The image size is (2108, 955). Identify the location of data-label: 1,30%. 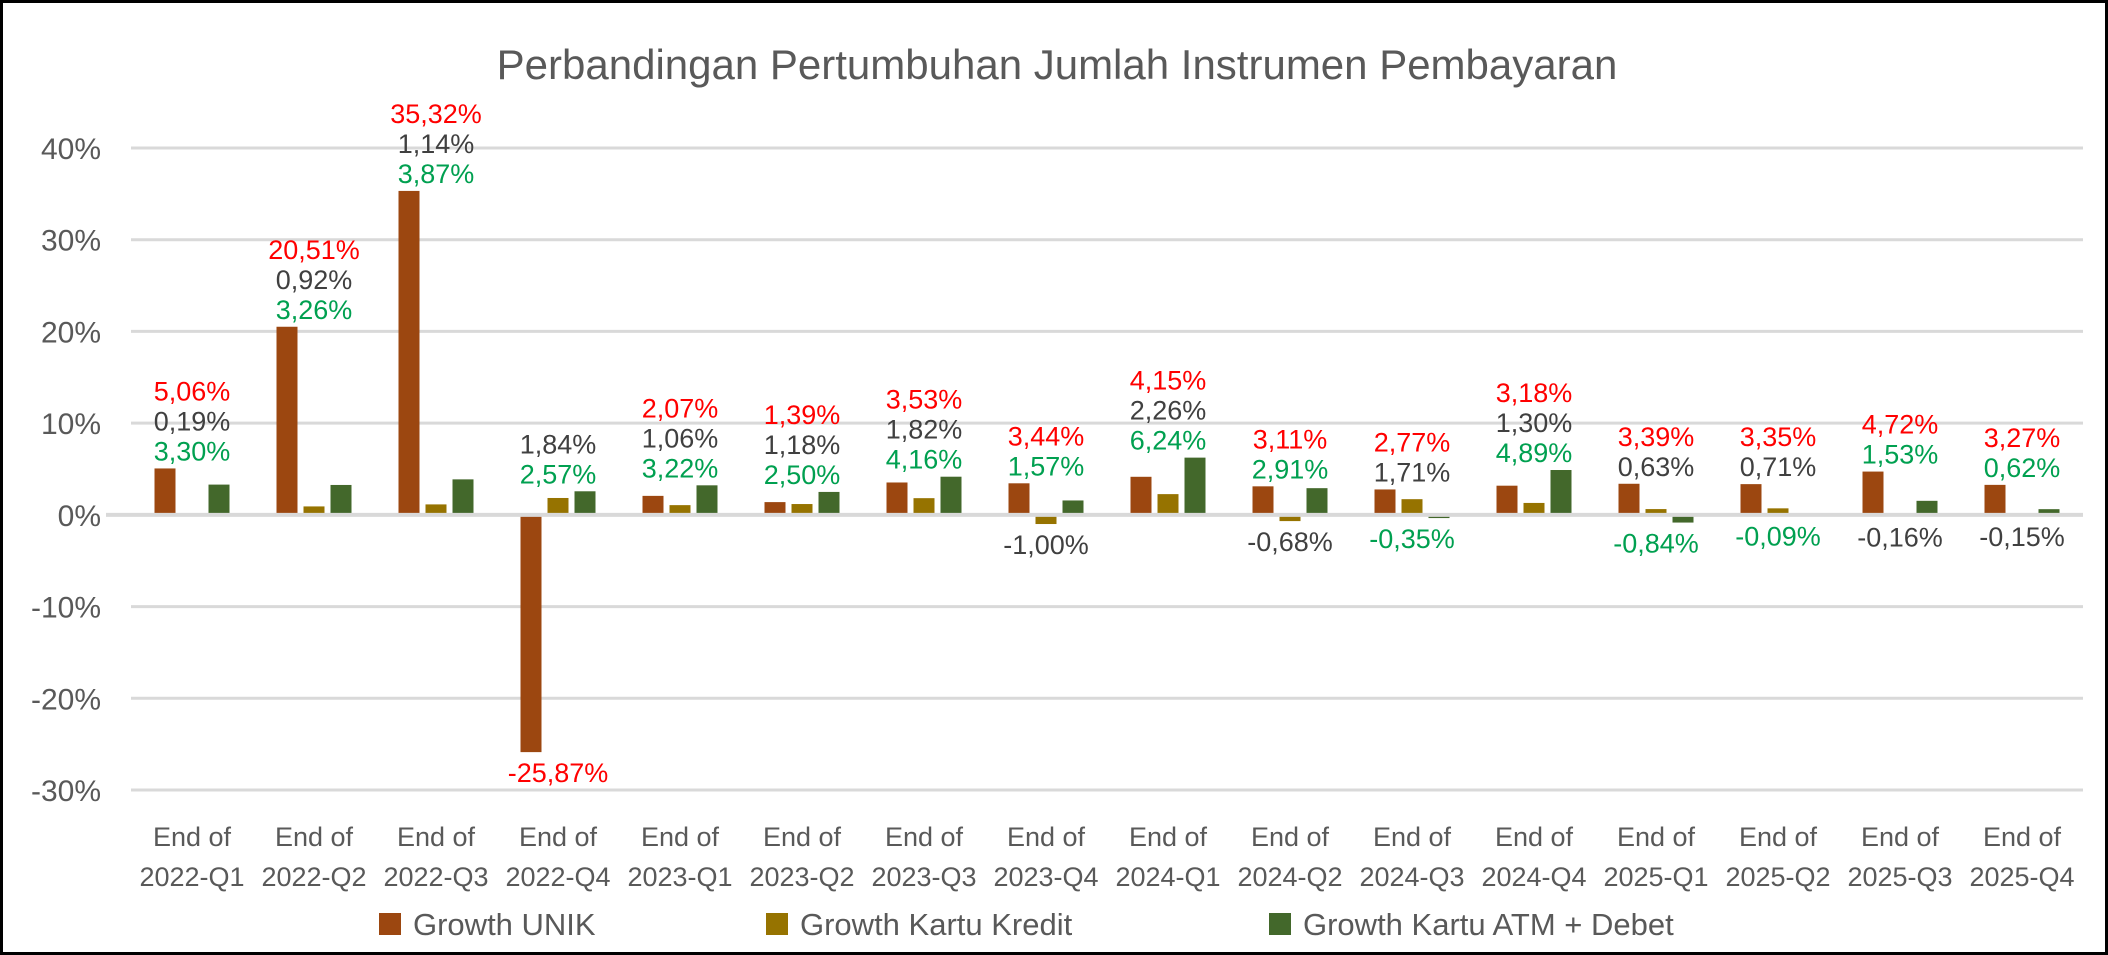
(1534, 423).